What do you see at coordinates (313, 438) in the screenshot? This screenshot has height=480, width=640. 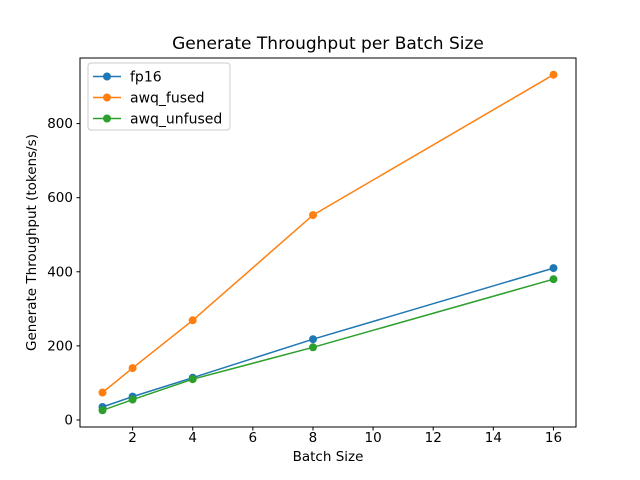 I see `x-tick-label: 8` at bounding box center [313, 438].